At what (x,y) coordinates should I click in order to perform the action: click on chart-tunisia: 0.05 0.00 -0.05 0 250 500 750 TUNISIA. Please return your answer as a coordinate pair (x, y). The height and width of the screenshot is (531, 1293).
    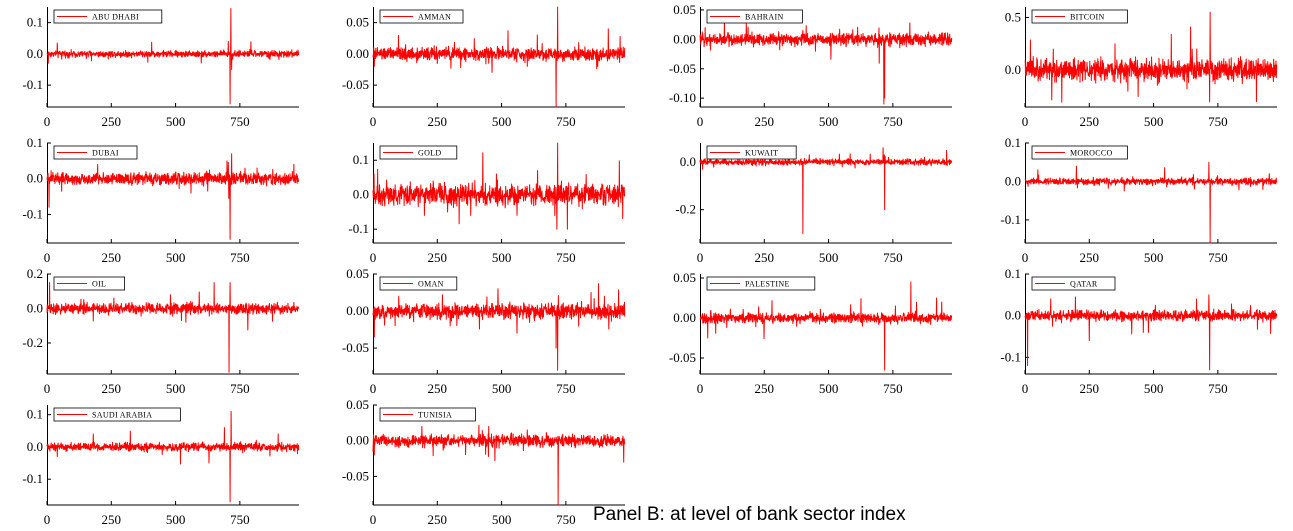
    Looking at the image, I should click on (484, 462).